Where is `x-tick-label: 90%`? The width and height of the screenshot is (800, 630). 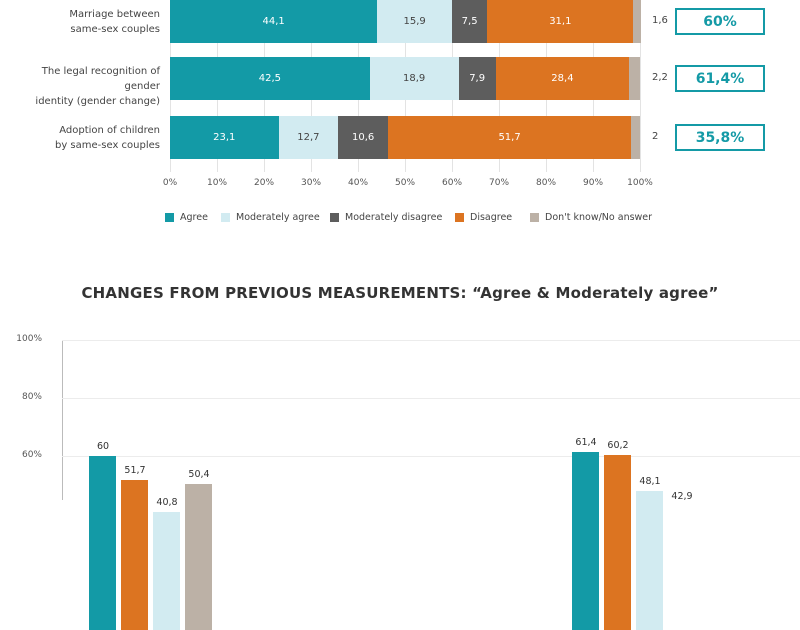
x-tick-label: 90% is located at coordinates (593, 183).